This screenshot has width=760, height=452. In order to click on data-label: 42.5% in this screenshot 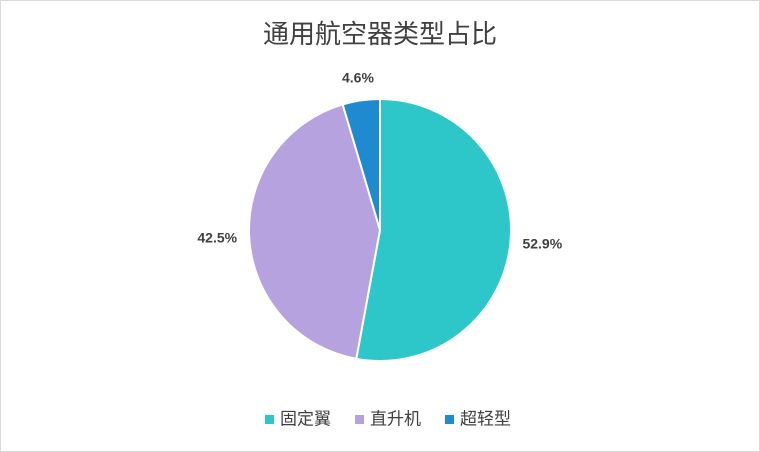, I will do `click(217, 237)`.